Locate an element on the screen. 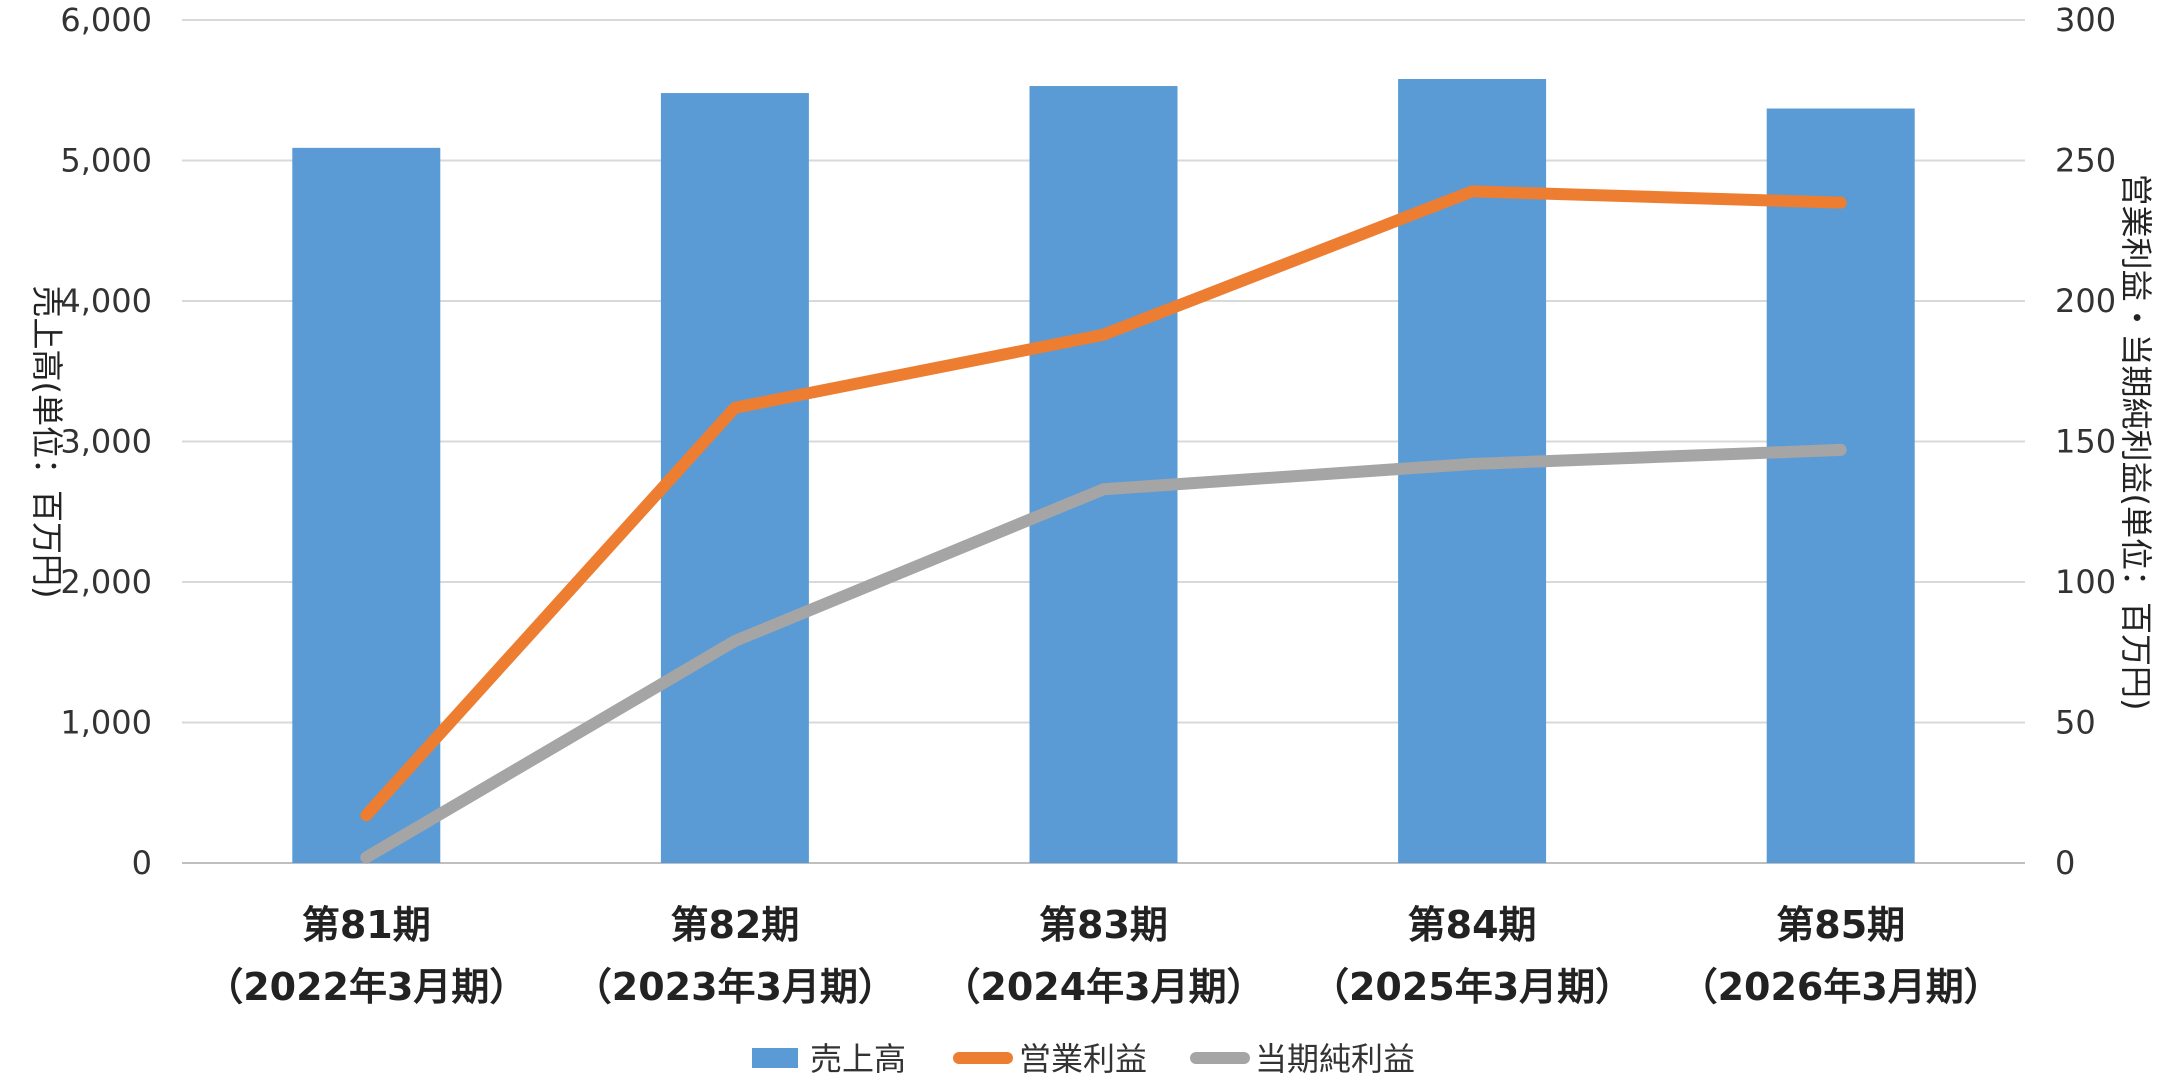 The height and width of the screenshot is (1074, 2177). left-tick-label: 2,000 is located at coordinates (106, 582).